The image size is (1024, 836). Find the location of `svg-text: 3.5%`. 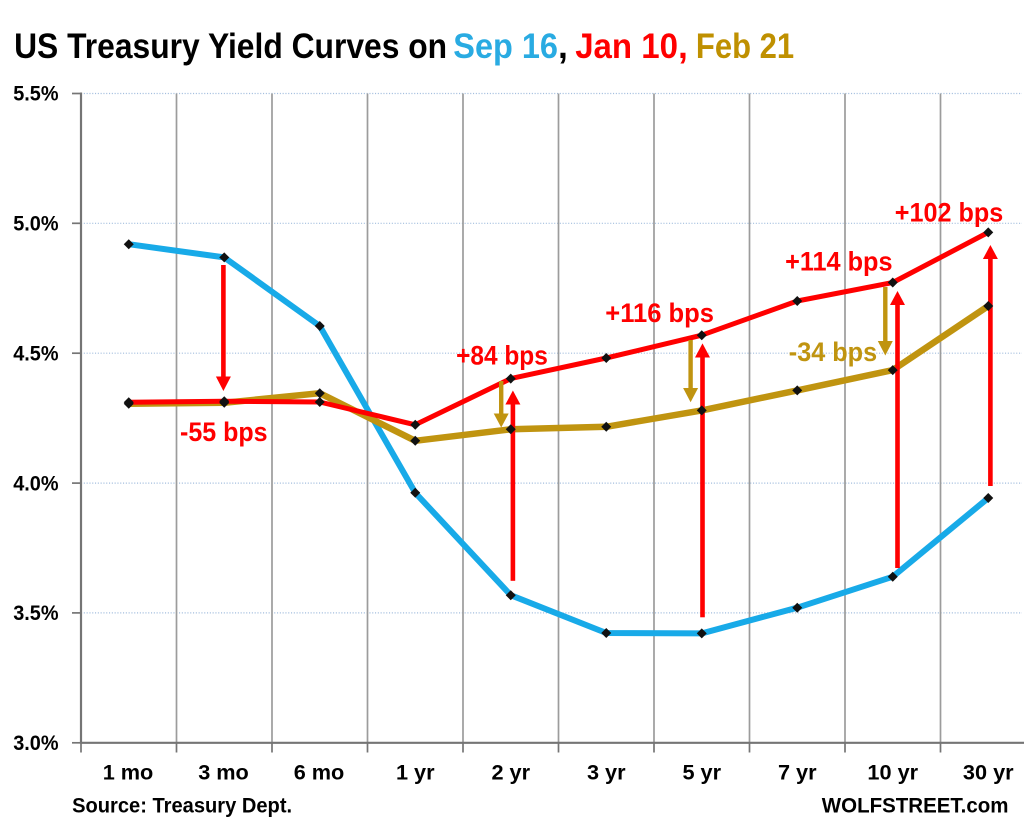

svg-text: 3.5% is located at coordinates (35, 612).